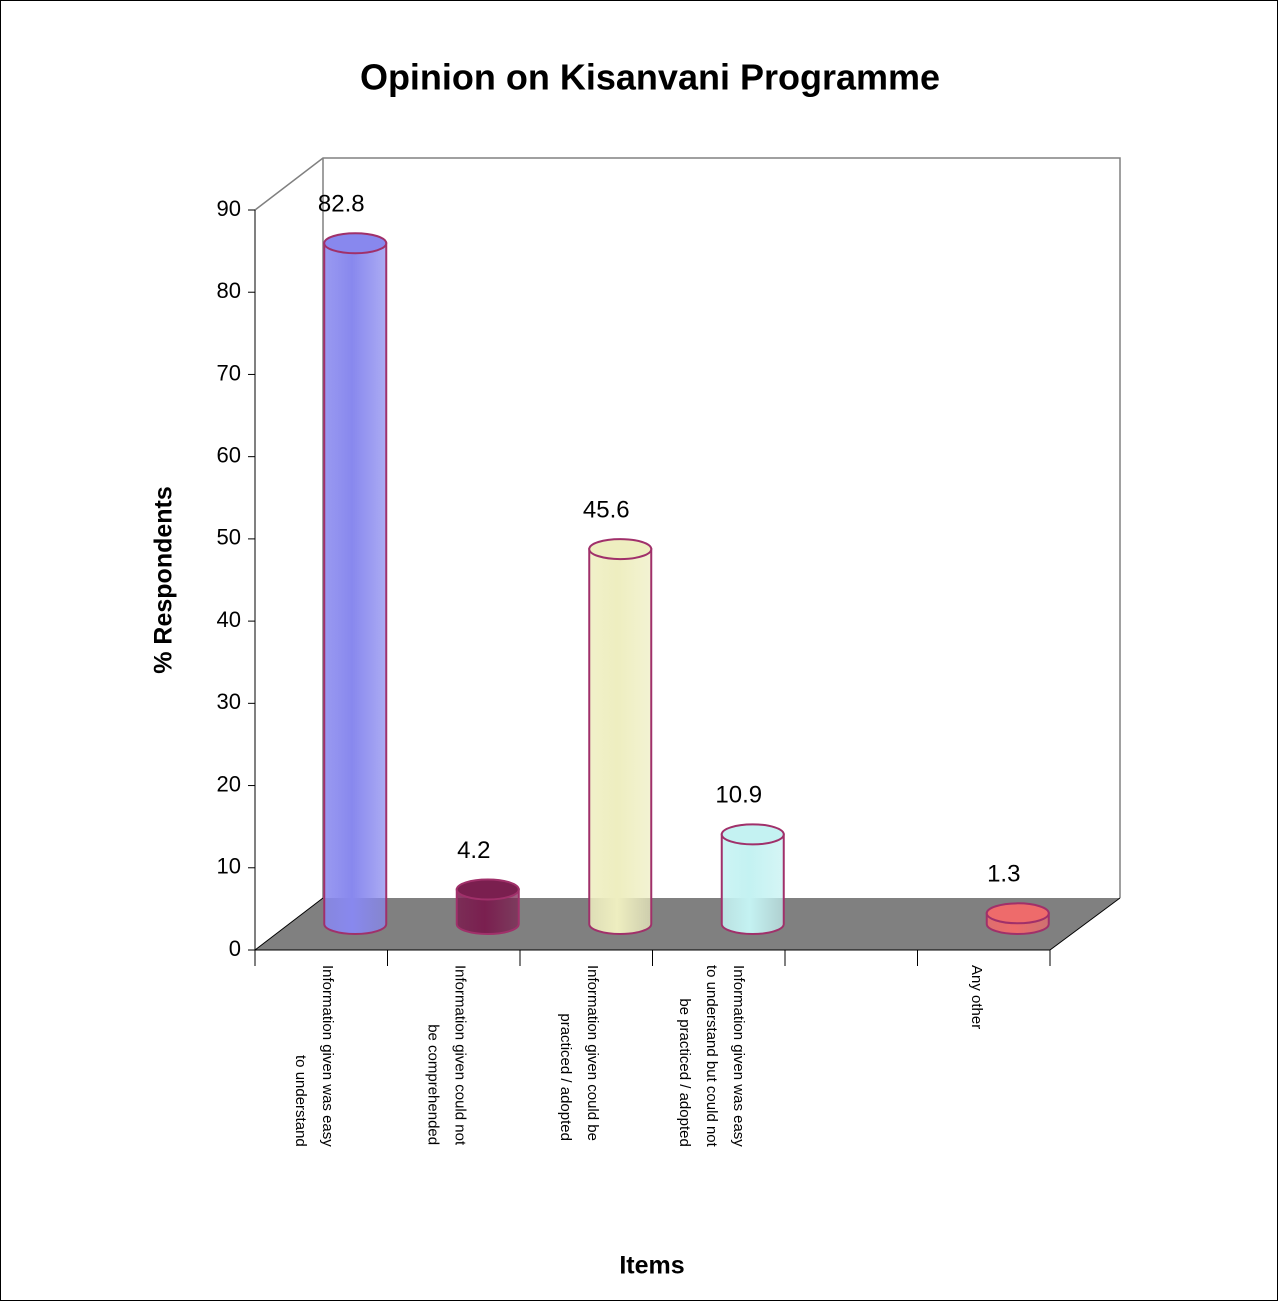 Image resolution: width=1278 pixels, height=1301 pixels. Describe the element at coordinates (229, 290) in the screenshot. I see `y-tick-label: 80` at that location.